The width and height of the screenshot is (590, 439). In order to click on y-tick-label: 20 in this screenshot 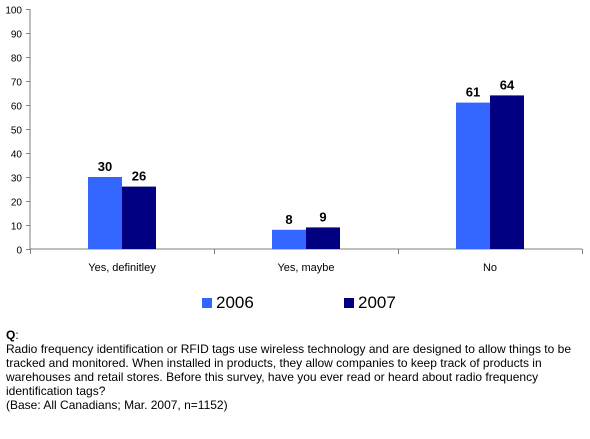, I will do `click(17, 203)`.